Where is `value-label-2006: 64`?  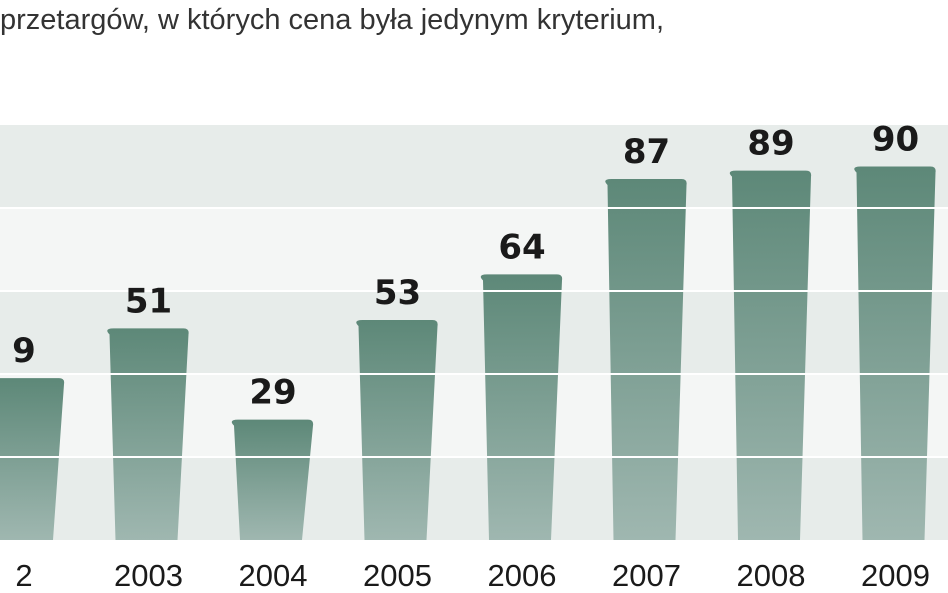 value-label-2006: 64 is located at coordinates (521, 247).